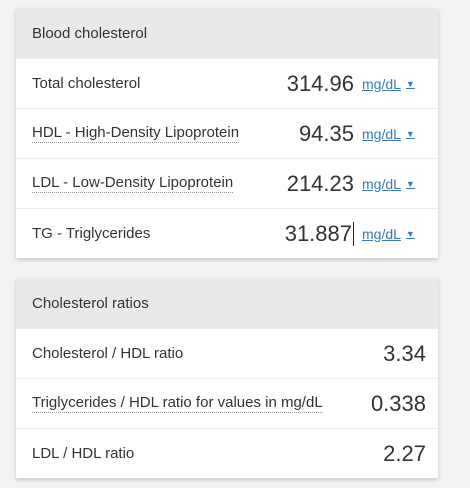 The height and width of the screenshot is (488, 470). What do you see at coordinates (404, 353) in the screenshot?
I see `cholesterol-hdl-ratio-value: 3.34` at bounding box center [404, 353].